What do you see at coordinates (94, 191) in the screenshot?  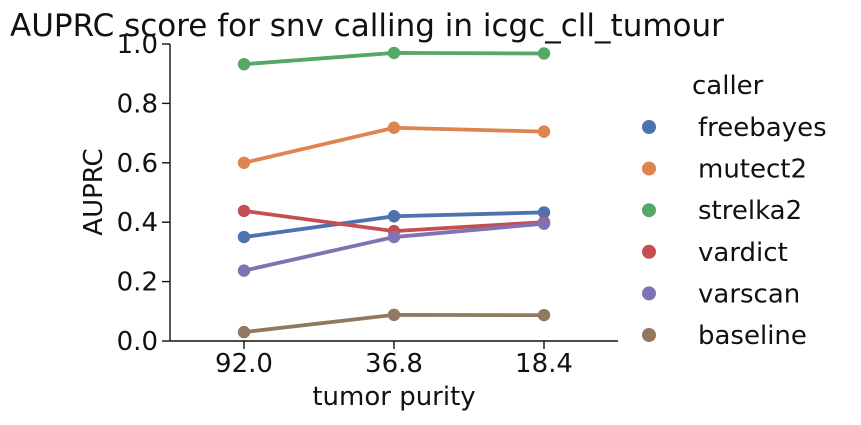 I see `y-axis-label: AUPRC` at bounding box center [94, 191].